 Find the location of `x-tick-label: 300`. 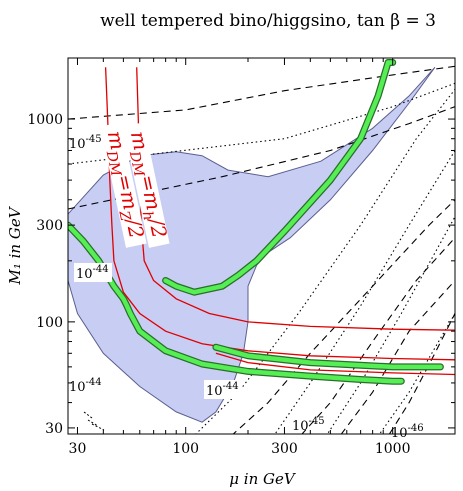

x-tick-label: 300 is located at coordinates (284, 449).